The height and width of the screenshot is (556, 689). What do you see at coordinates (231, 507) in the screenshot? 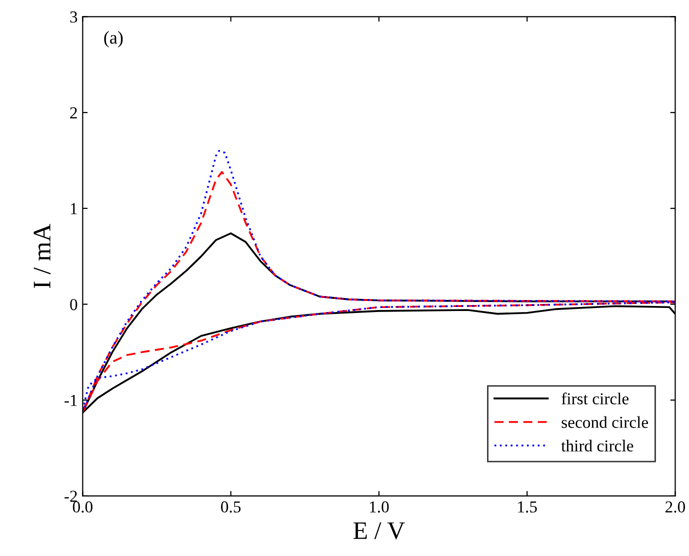
I see `x-tick-label: 0.5` at bounding box center [231, 507].